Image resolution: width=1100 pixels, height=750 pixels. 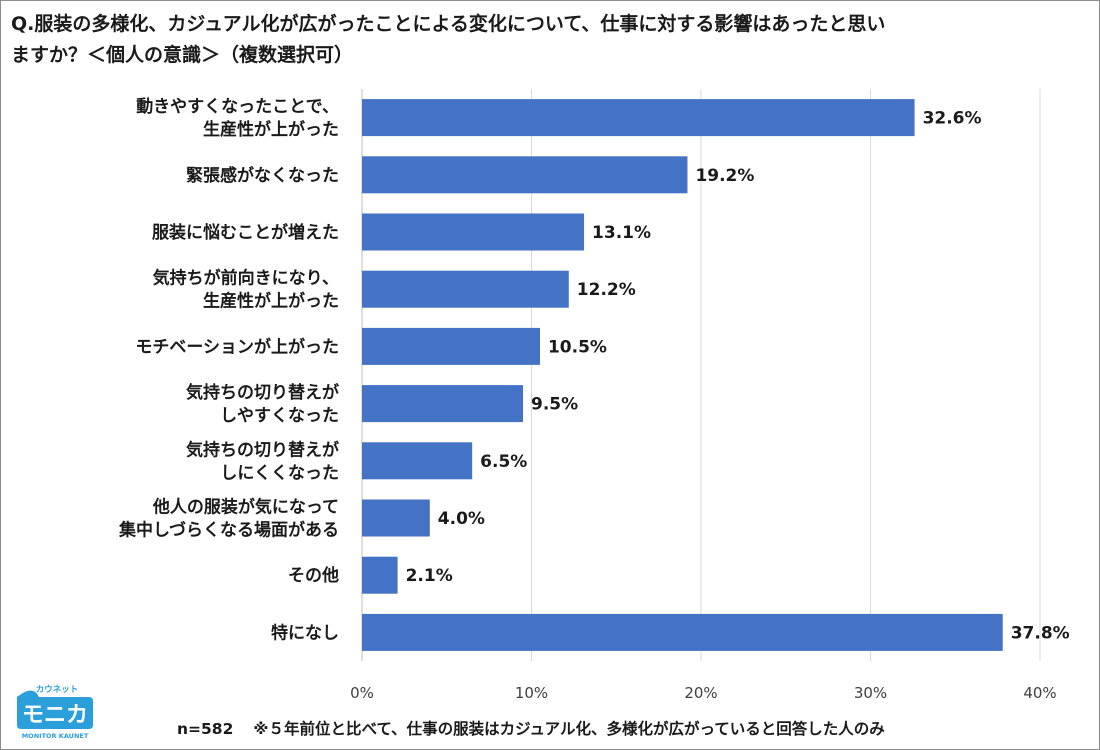 What do you see at coordinates (429, 576) in the screenshot?
I see `data-label: 2.1%` at bounding box center [429, 576].